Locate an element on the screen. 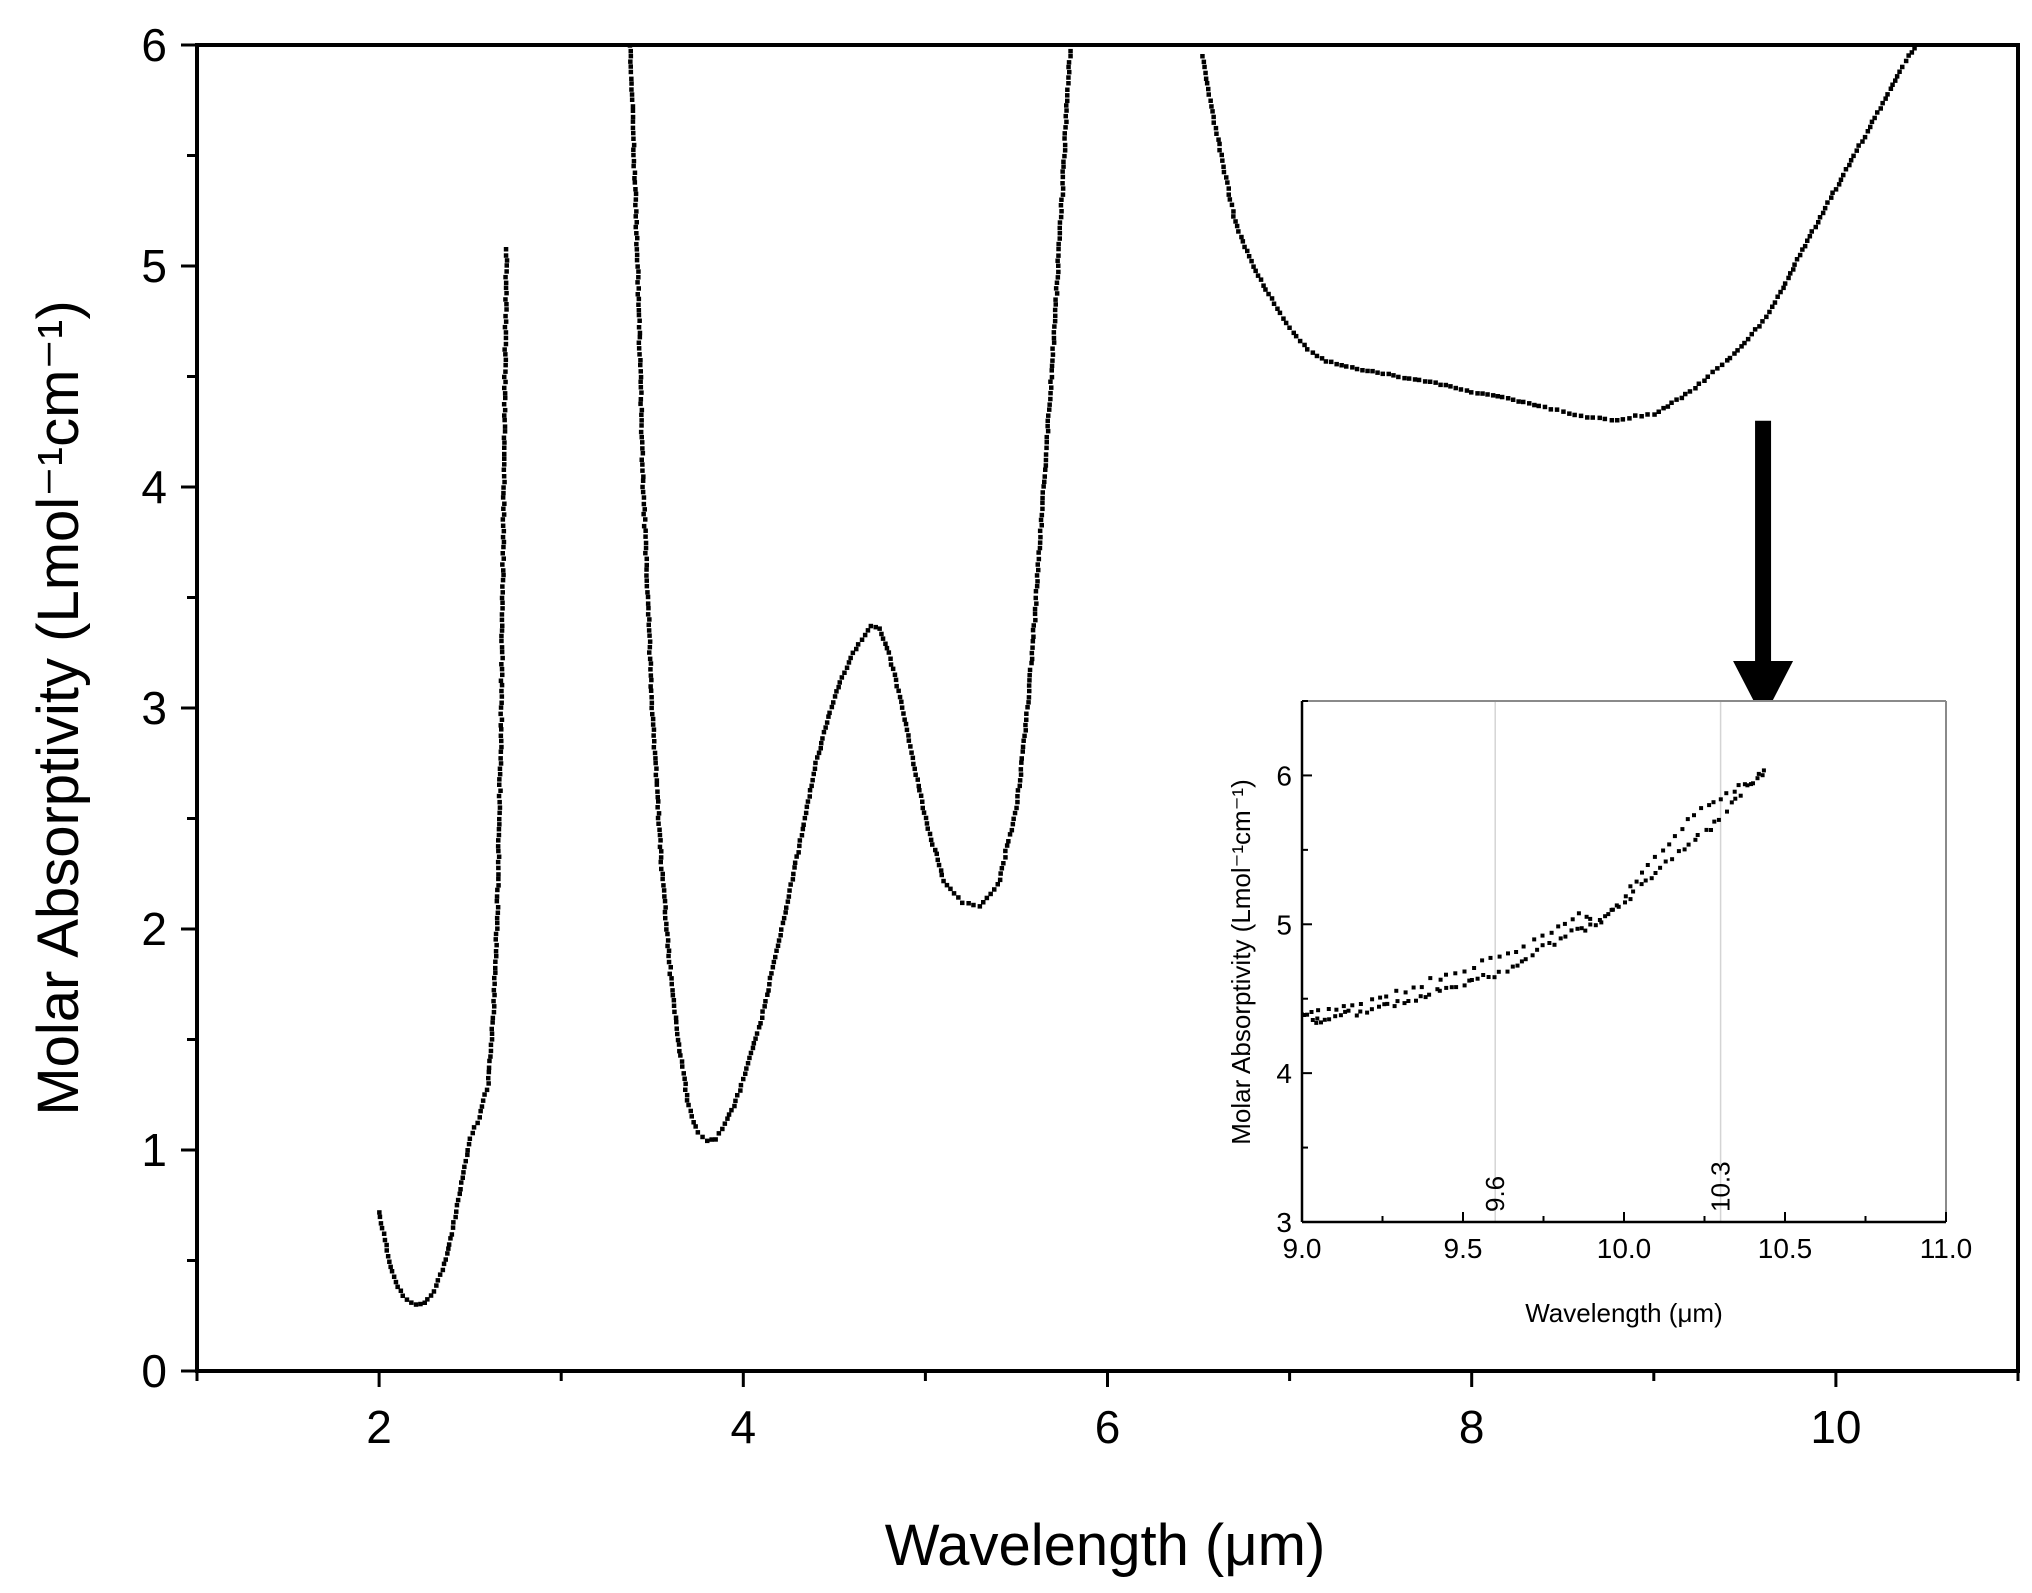  inset-x-tick-label: 11.0 is located at coordinates (1946, 1248).